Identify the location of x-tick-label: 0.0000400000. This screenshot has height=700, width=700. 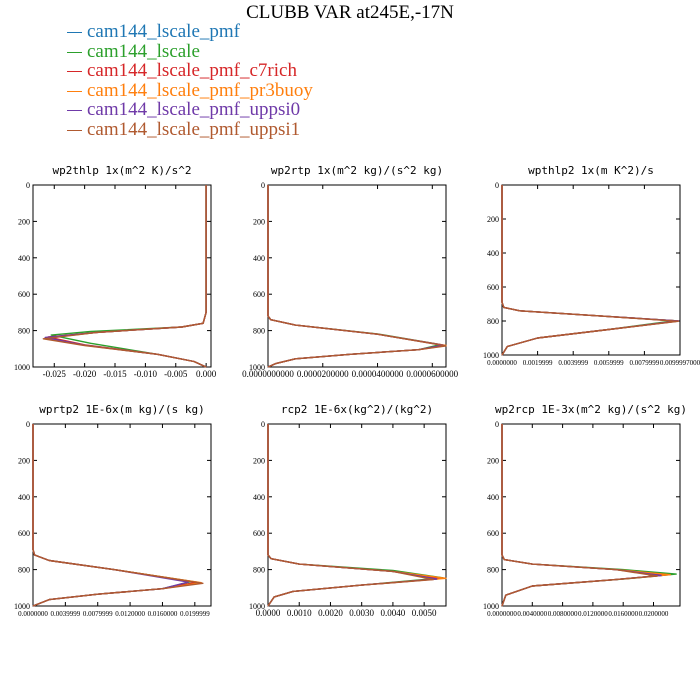
(378, 374).